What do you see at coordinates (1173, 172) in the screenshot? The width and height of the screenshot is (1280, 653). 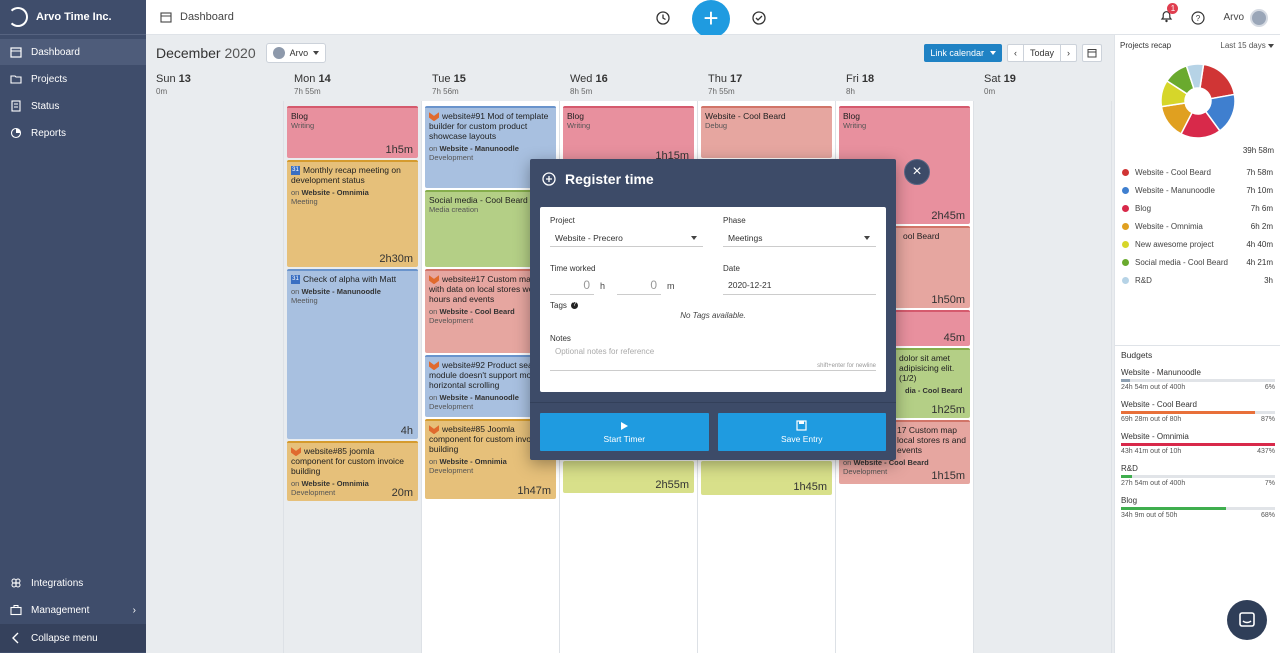 I see `legend-label: Website - Cool Beard` at bounding box center [1173, 172].